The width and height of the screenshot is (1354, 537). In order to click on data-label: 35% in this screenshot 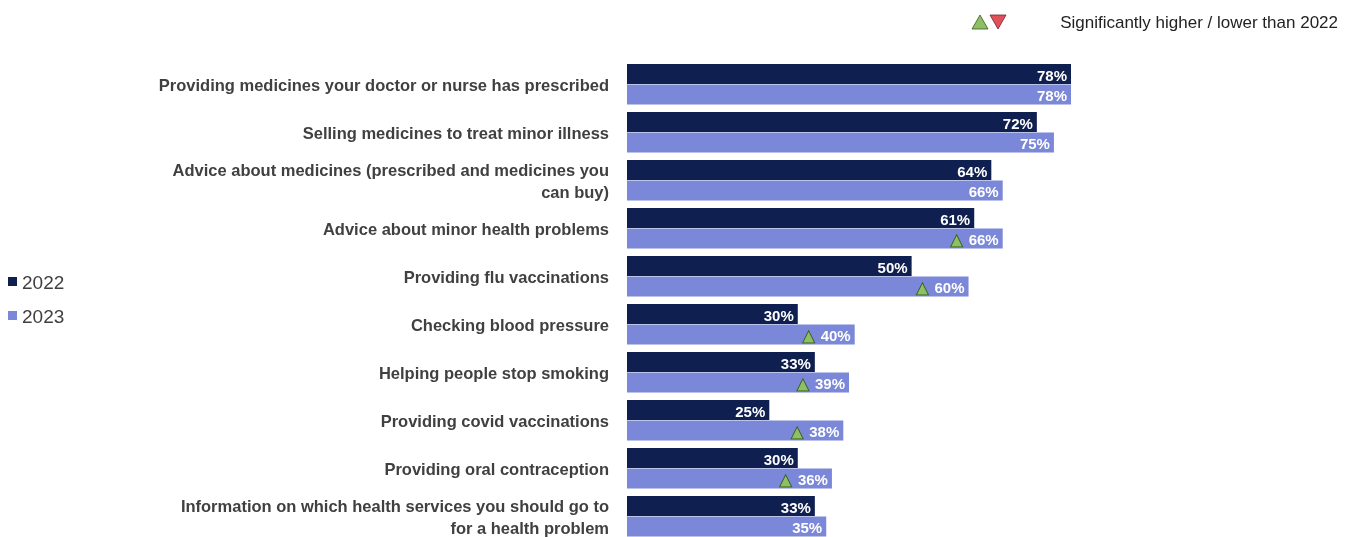, I will do `click(807, 528)`.